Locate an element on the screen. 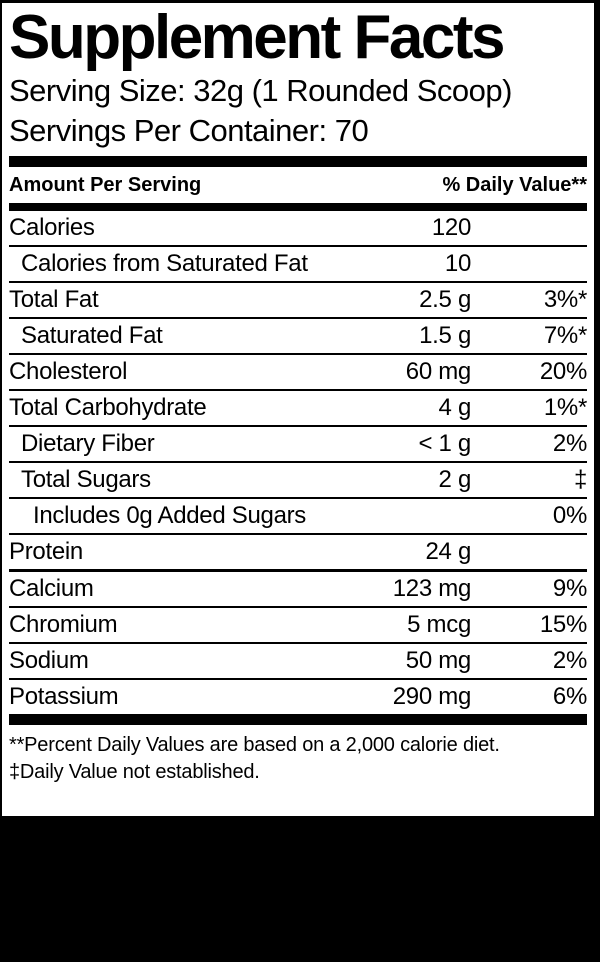 Image resolution: width=600 pixels, height=962 pixels. nutrient-name: Cholesterol is located at coordinates (68, 371).